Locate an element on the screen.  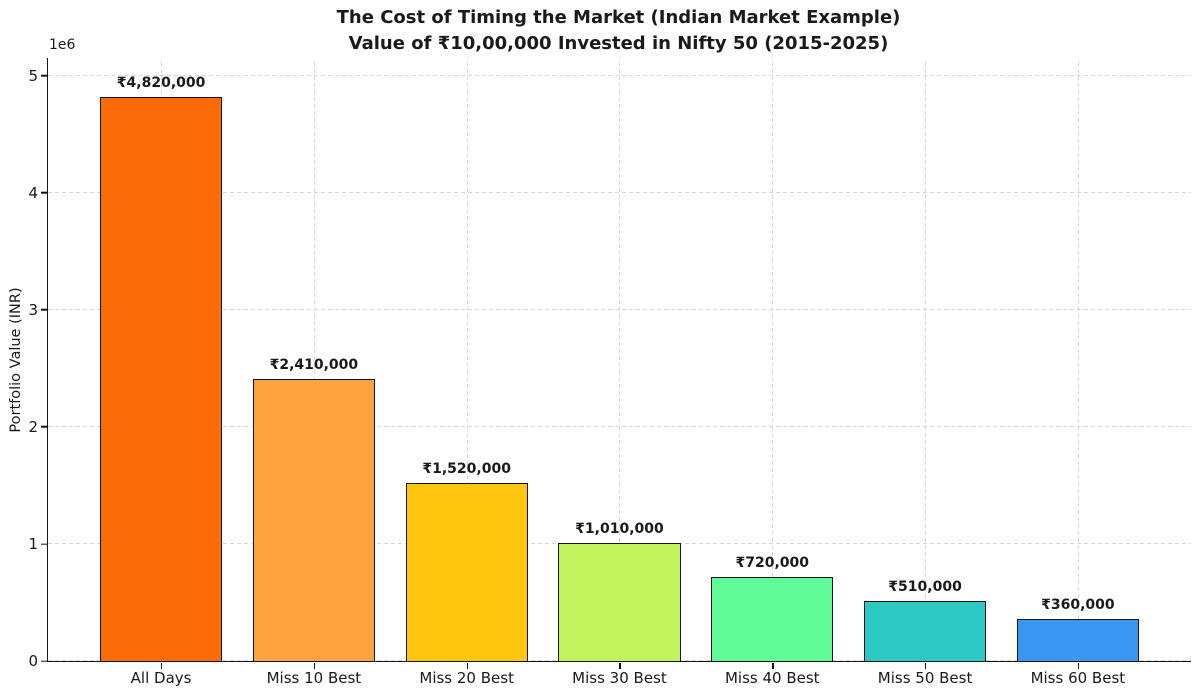
x-tick-label: Miss 20 Best is located at coordinates (466, 678).